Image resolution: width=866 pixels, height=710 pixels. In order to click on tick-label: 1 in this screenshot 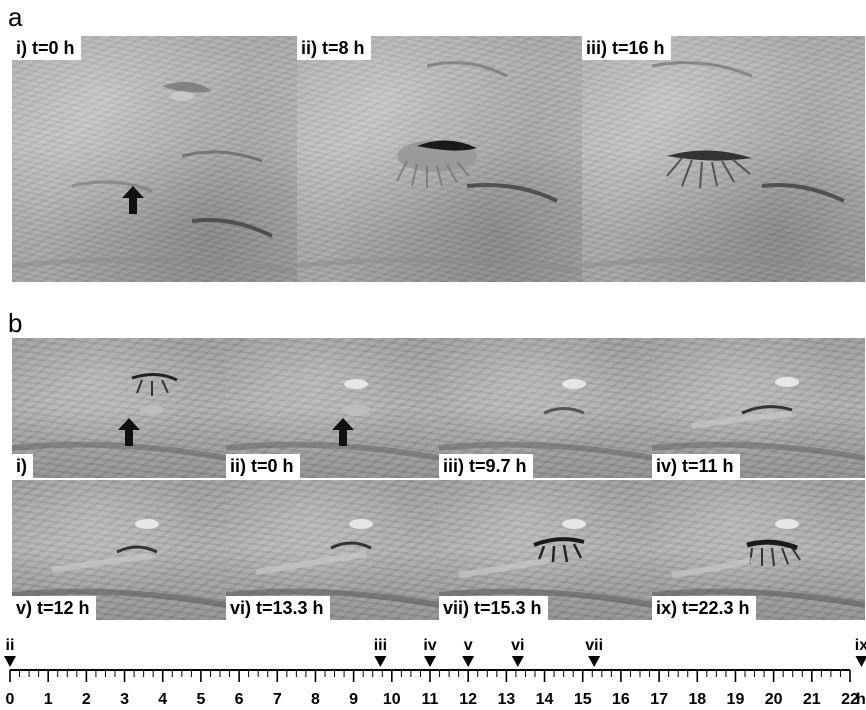, I will do `click(48, 699)`.